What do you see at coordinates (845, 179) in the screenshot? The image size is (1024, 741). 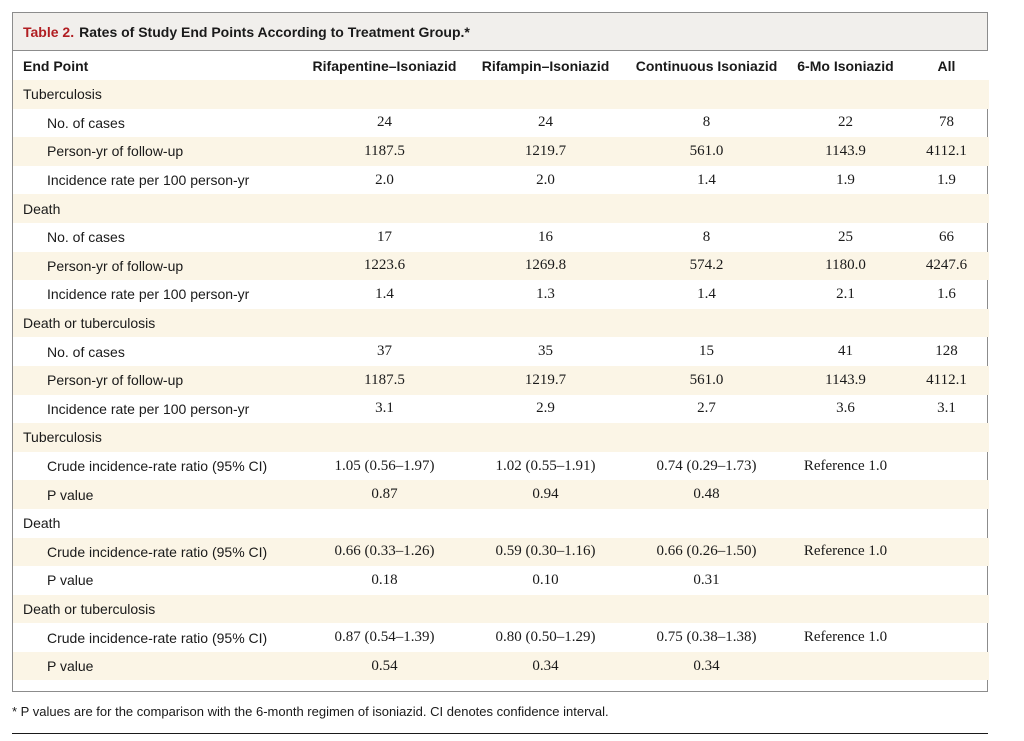 I see `table-cell: 1.9` at bounding box center [845, 179].